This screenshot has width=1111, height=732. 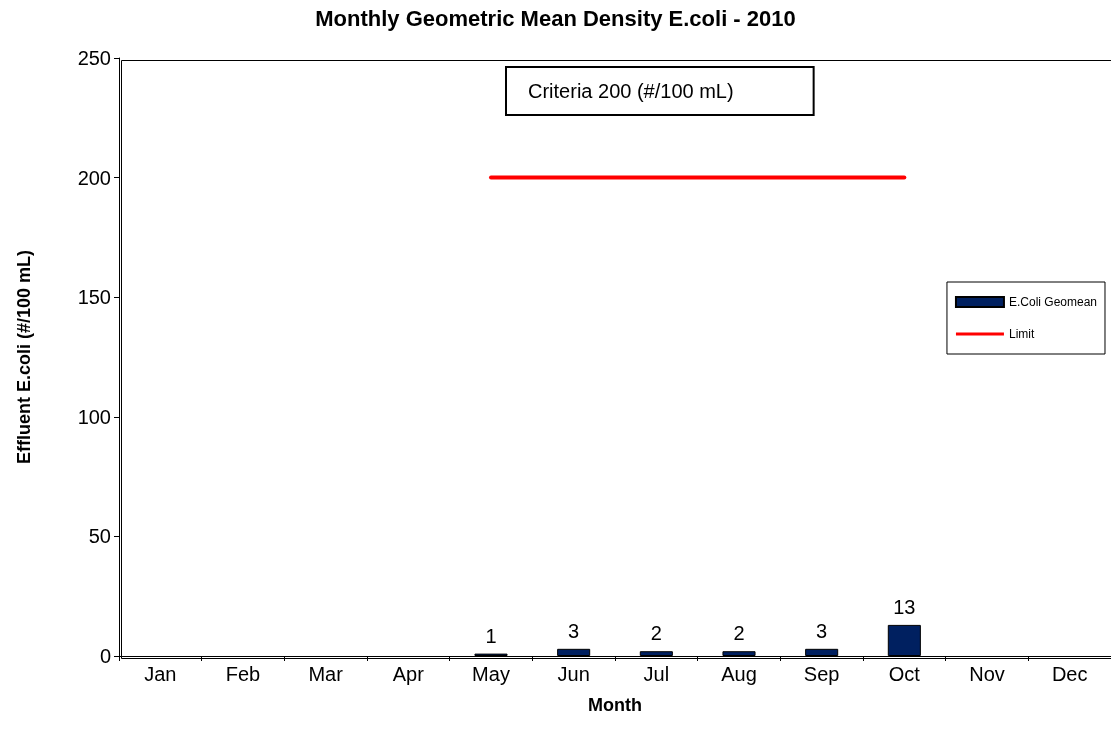 What do you see at coordinates (94, 297) in the screenshot?
I see `y-tick-label: 150` at bounding box center [94, 297].